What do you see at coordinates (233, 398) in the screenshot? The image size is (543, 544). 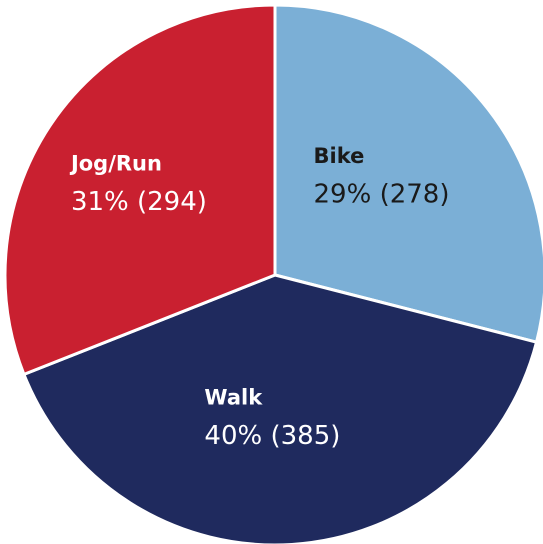 I see `slice-label: Walk` at bounding box center [233, 398].